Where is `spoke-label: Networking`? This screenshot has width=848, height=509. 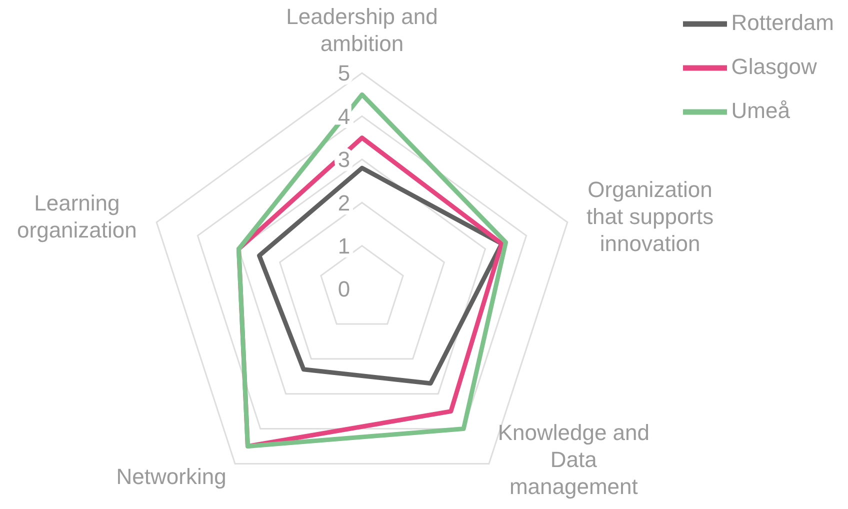 spoke-label: Networking is located at coordinates (171, 477).